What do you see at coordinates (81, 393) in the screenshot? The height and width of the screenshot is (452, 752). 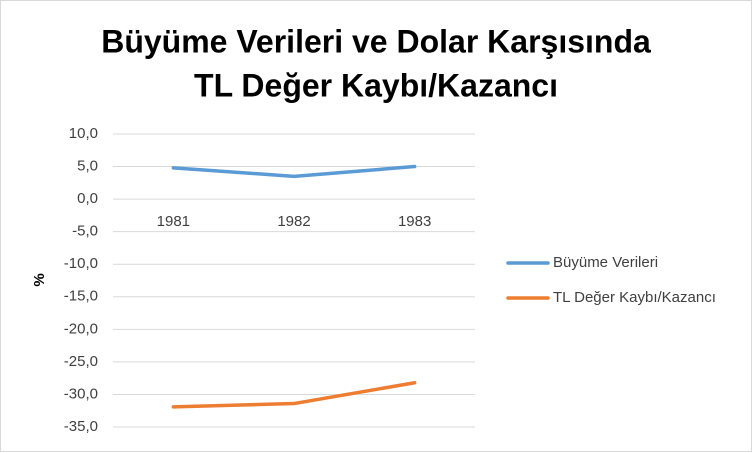 I see `y-tick-label: -30,0` at bounding box center [81, 393].